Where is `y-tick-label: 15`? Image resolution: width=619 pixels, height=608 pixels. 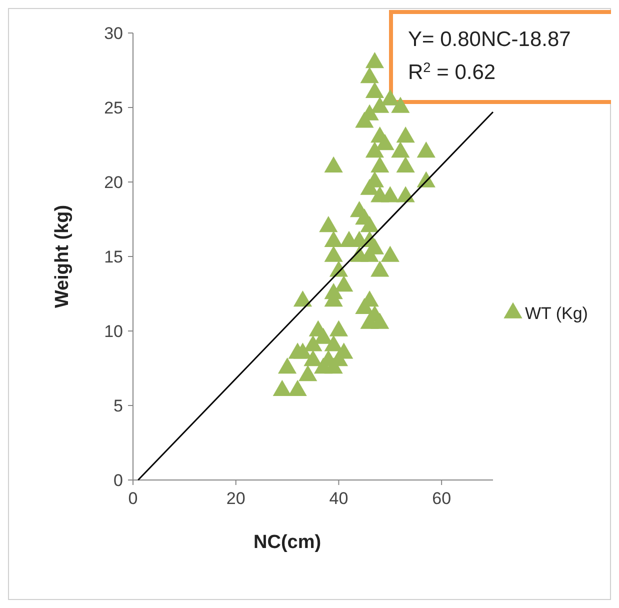 y-tick-label: 15 is located at coordinates (113, 257).